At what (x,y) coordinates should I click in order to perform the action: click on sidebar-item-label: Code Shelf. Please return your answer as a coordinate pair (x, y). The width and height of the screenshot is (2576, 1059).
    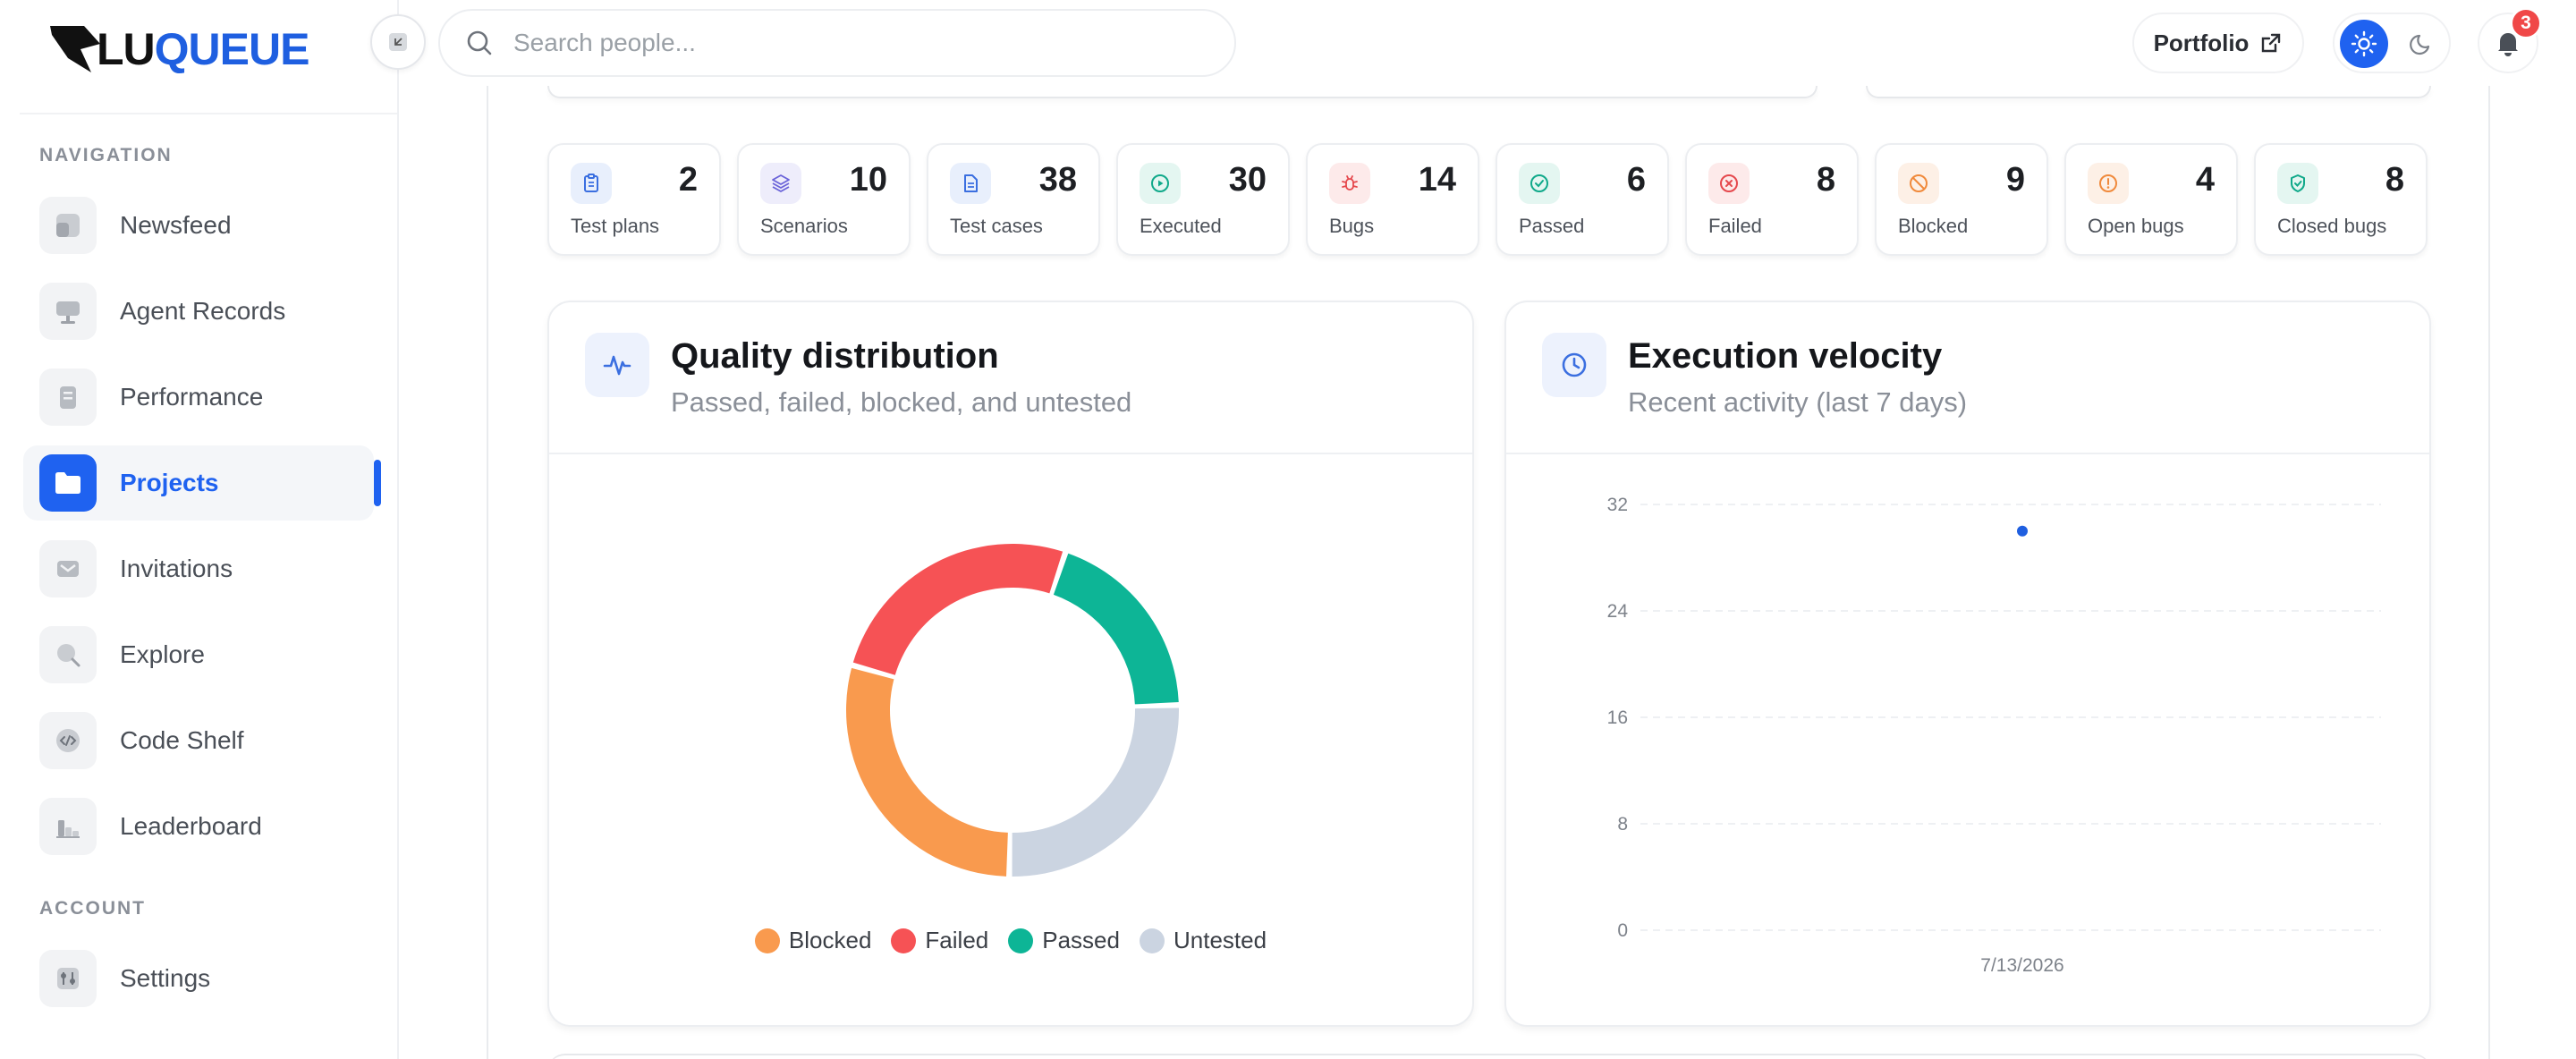
    Looking at the image, I should click on (182, 740).